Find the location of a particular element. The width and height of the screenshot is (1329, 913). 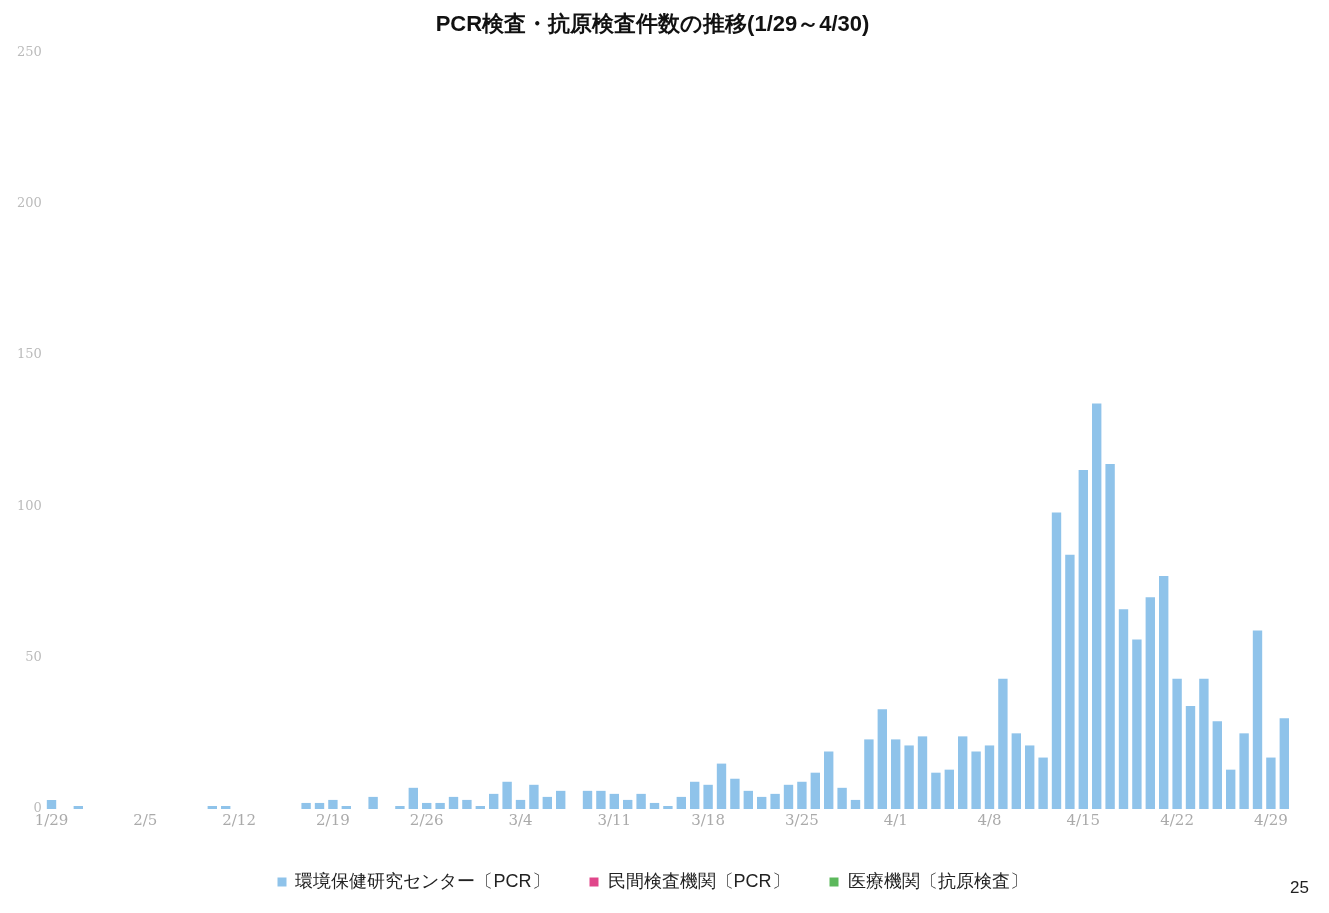

x-tick-label: 2/12 is located at coordinates (239, 819).